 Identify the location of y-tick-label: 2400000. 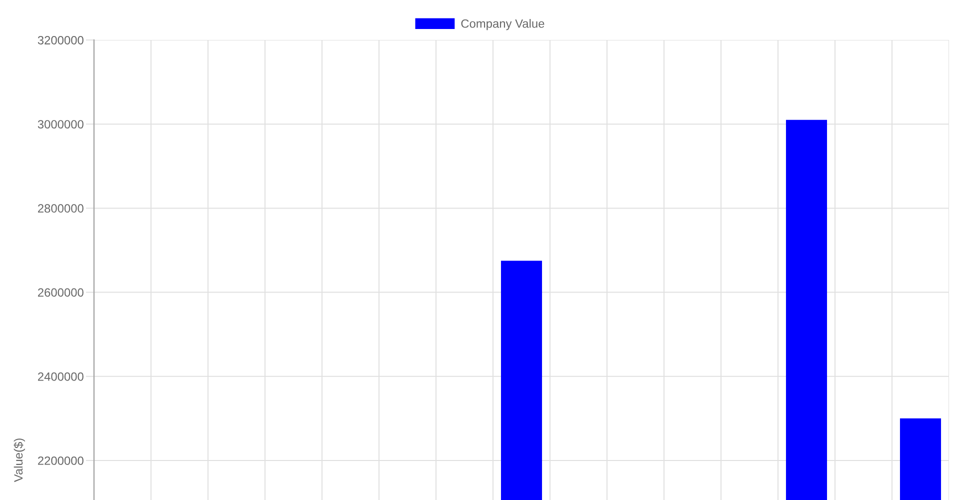
(61, 376).